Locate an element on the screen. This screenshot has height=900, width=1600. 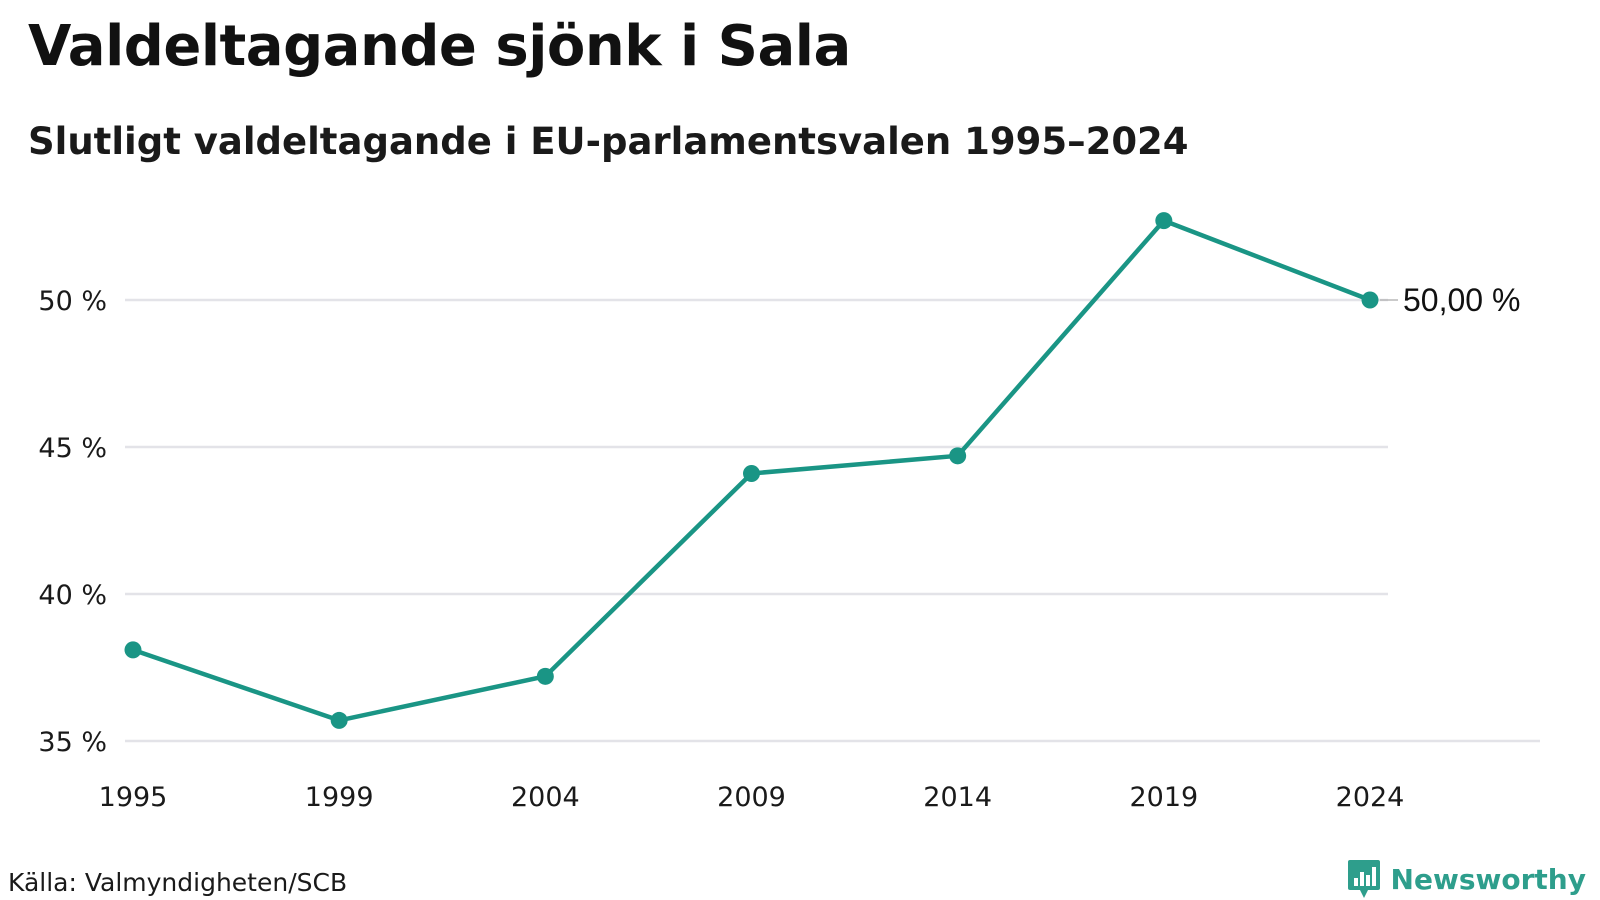
brand-logo: Newsworthy is located at coordinates (1466, 879).